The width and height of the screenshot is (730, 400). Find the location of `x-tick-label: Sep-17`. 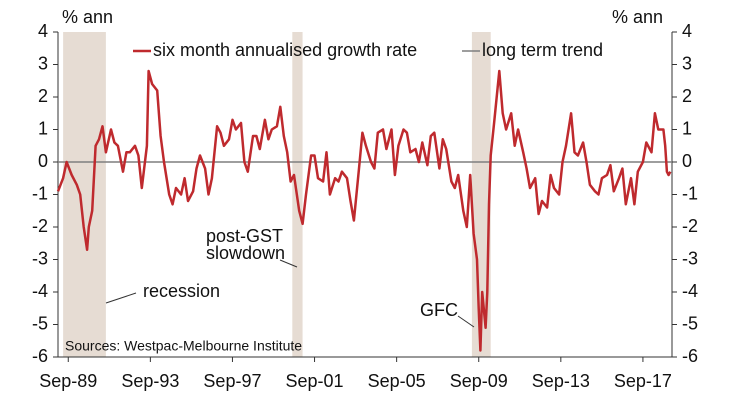

x-tick-label: Sep-17 is located at coordinates (643, 381).